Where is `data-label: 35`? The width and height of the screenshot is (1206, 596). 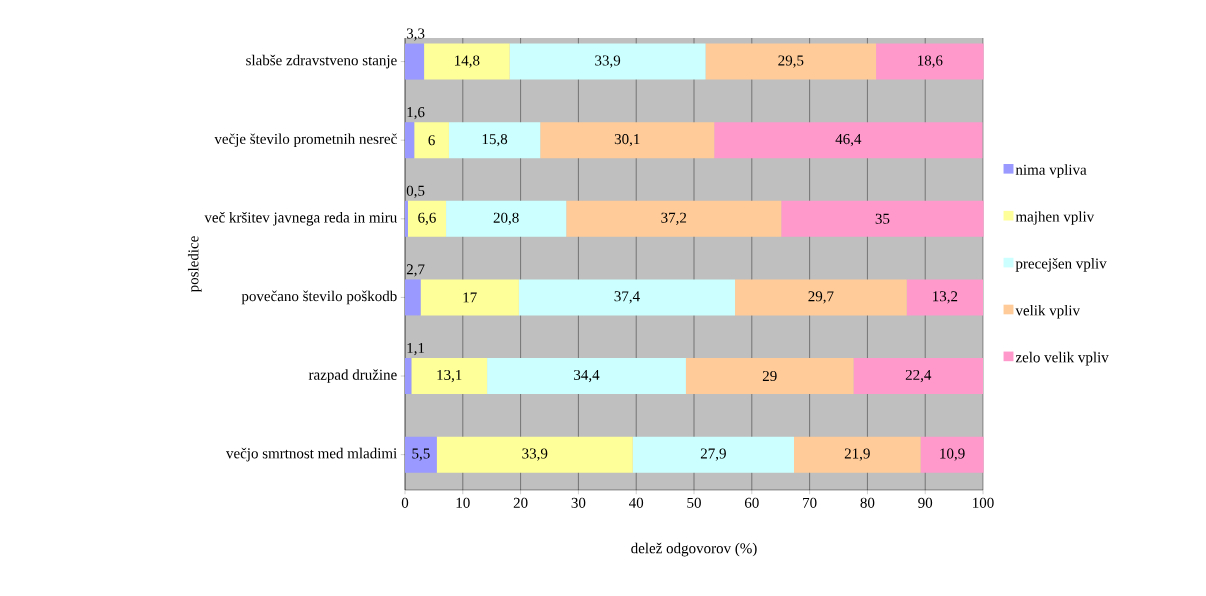
data-label: 35 is located at coordinates (882, 218).